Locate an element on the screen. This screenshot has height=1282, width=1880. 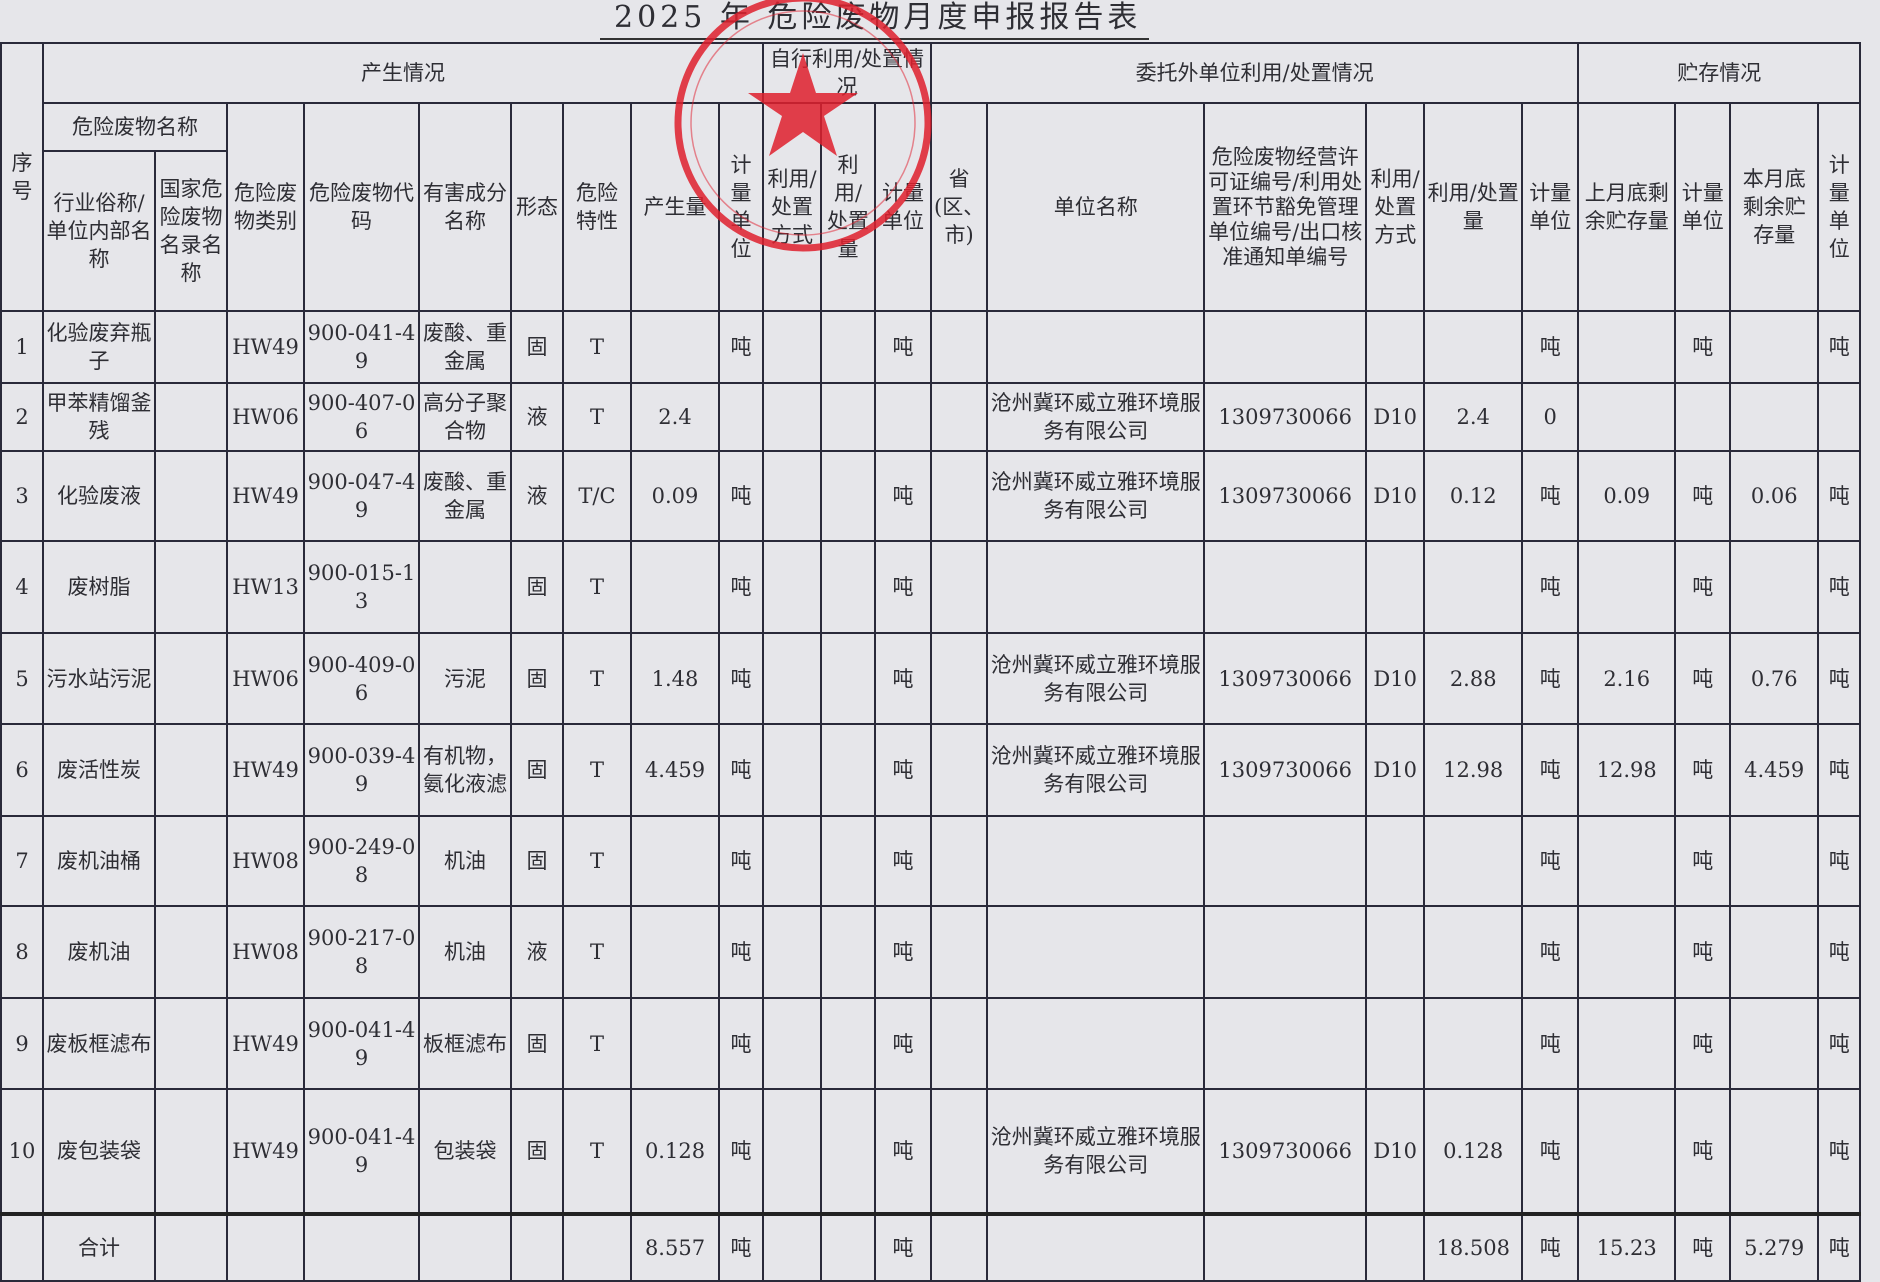
cell-seq: 10 is located at coordinates (22, 1151).